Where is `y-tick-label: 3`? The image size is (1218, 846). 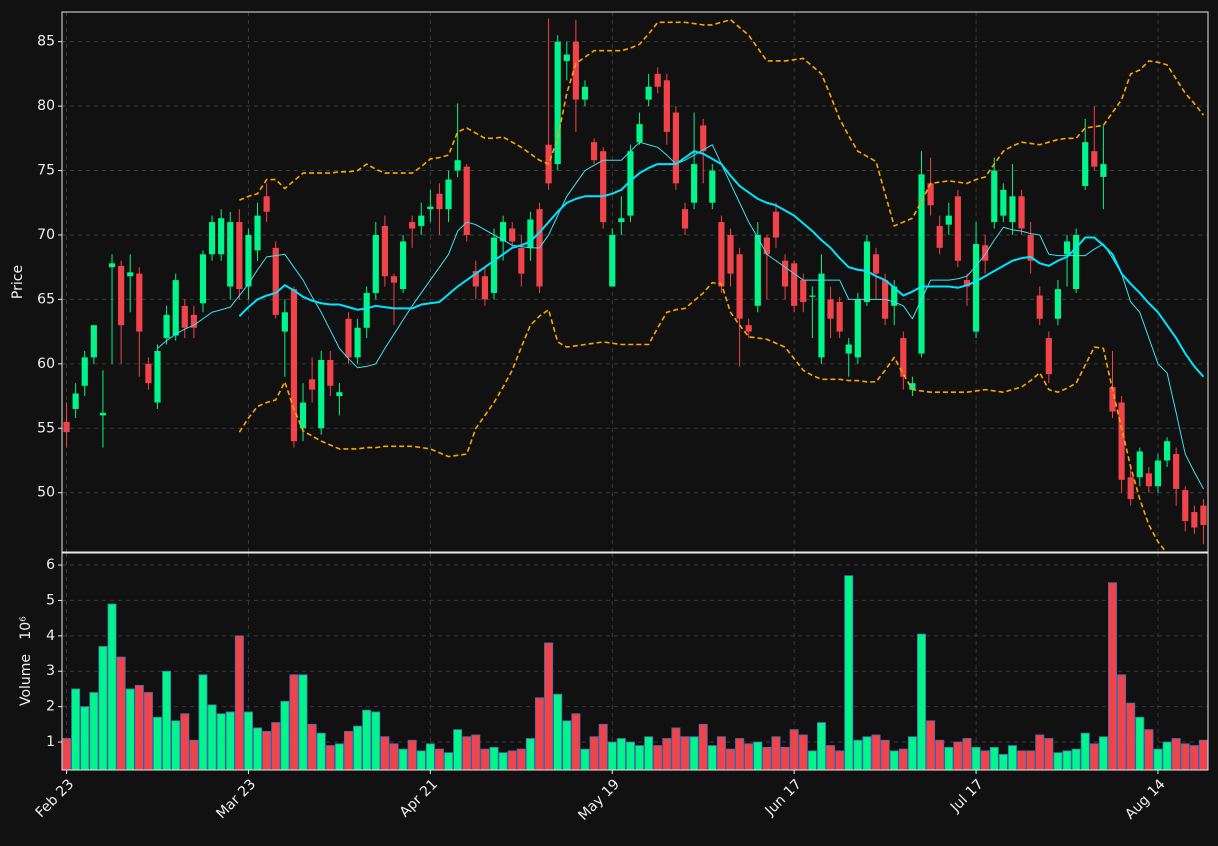
y-tick-label: 3 is located at coordinates (50, 671).